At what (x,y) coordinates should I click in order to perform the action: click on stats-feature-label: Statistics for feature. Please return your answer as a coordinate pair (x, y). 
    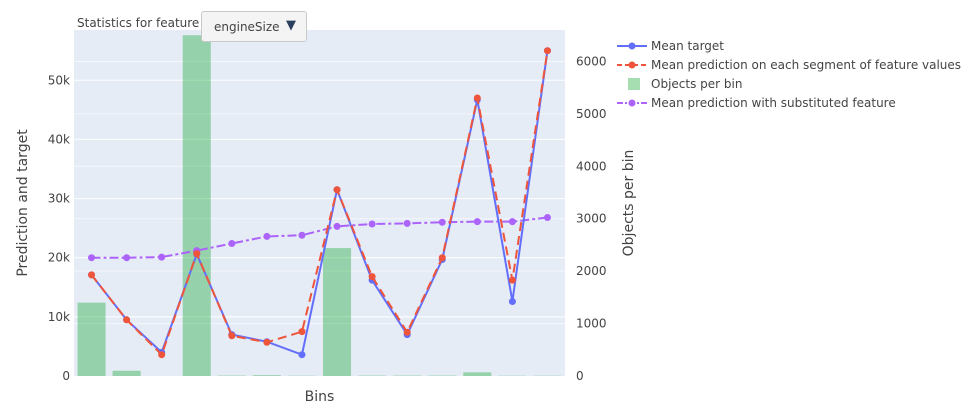
    Looking at the image, I should click on (138, 23).